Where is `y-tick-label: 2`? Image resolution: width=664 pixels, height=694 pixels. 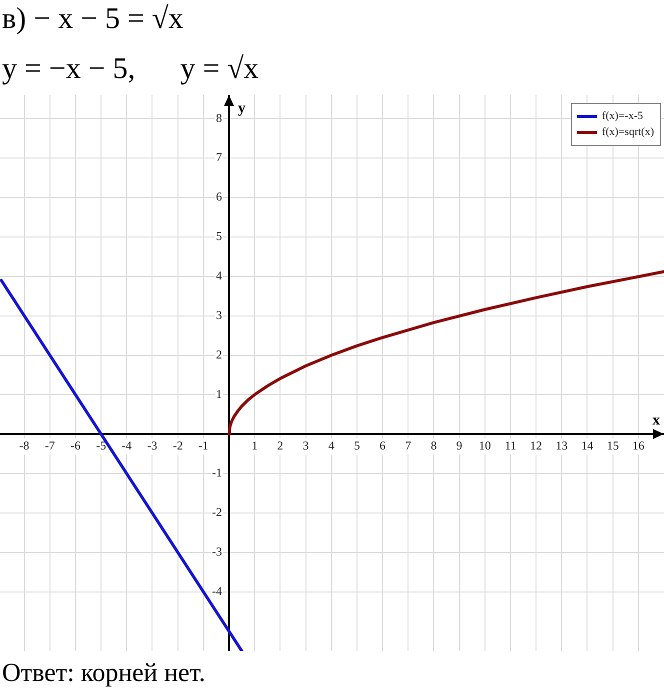
y-tick-label: 2 is located at coordinates (219, 354).